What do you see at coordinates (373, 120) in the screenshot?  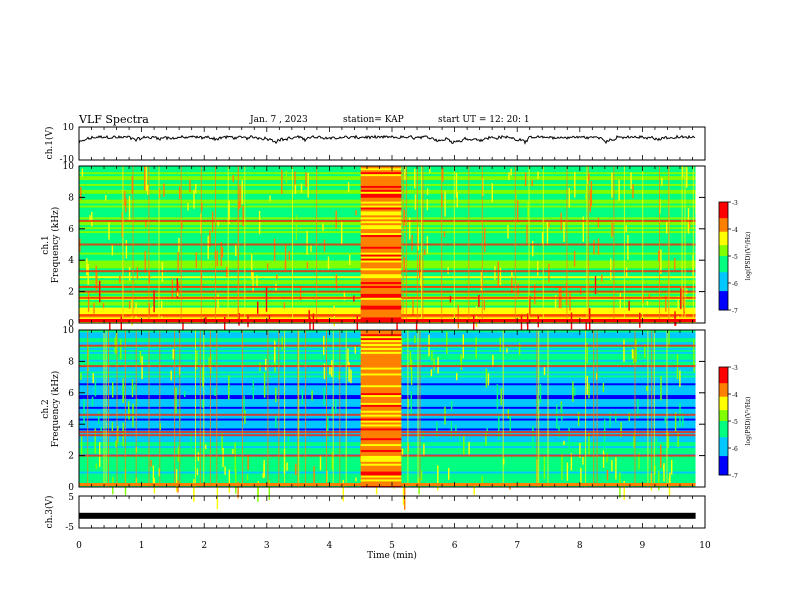 I see `station-label: station= KAP` at bounding box center [373, 120].